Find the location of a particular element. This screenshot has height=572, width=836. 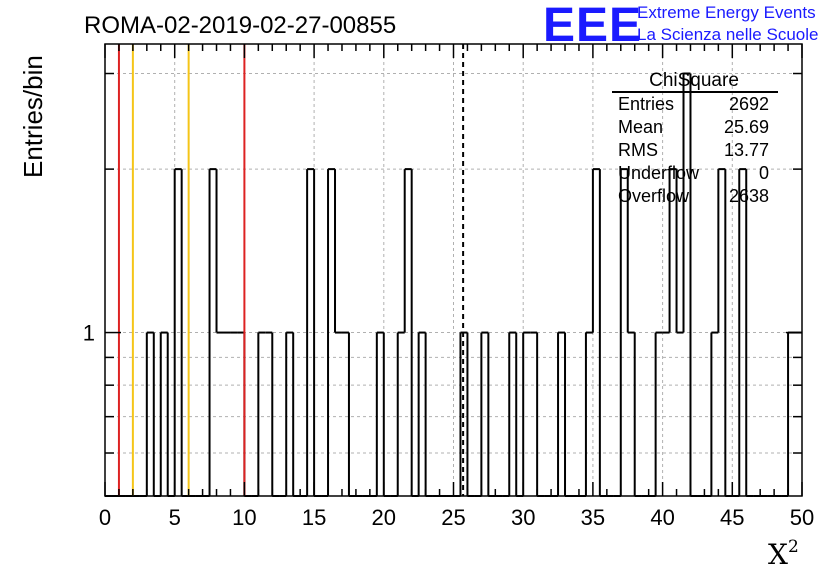

stats-row-label: RMS is located at coordinates (638, 150).